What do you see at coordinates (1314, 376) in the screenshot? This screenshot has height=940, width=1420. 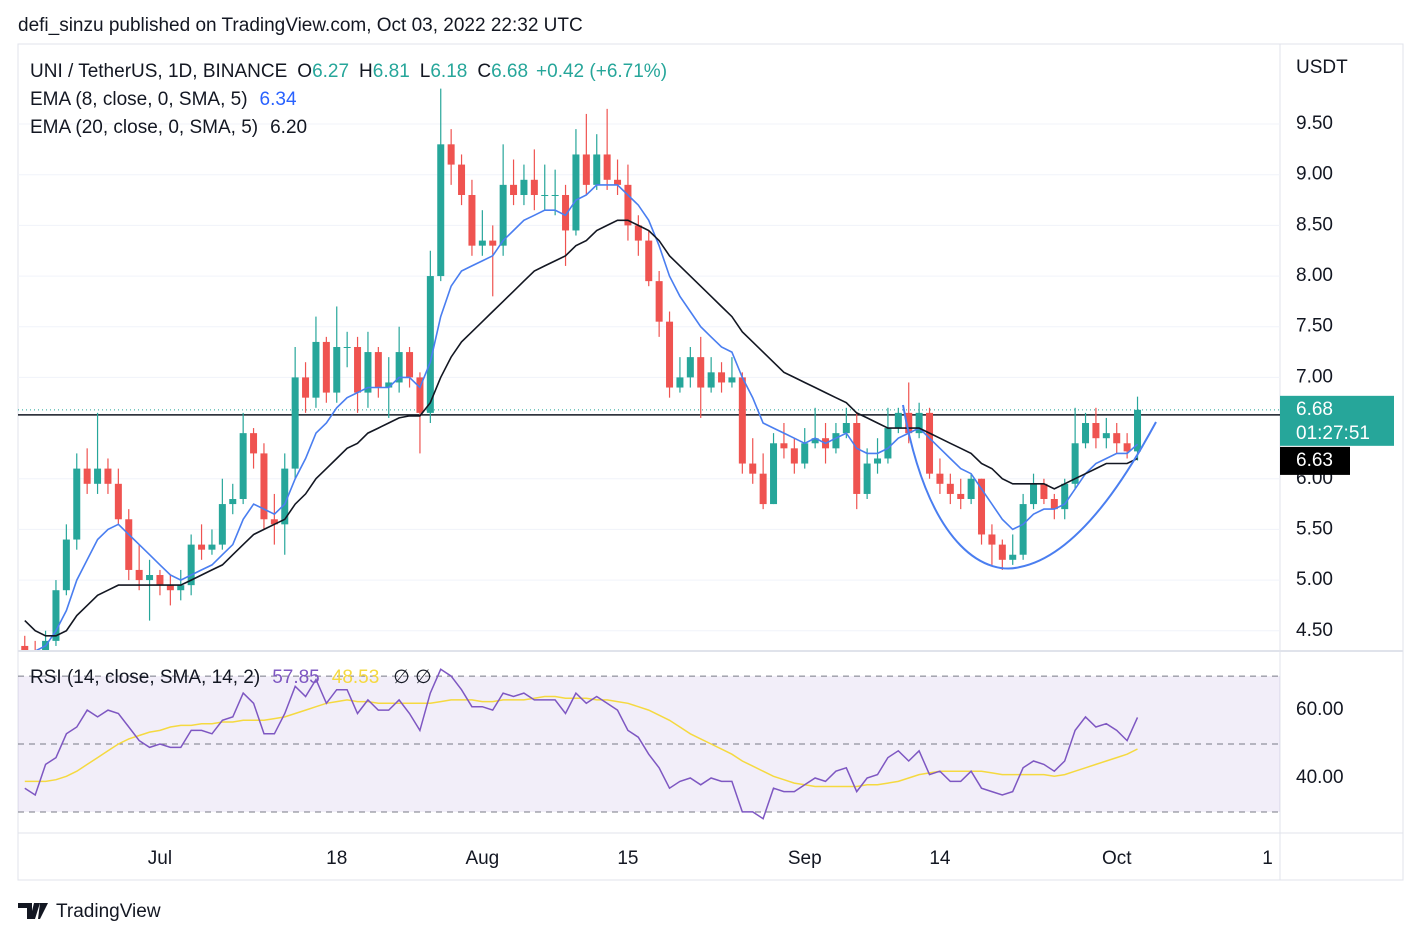 I see `y-tick-label: 7.00` at bounding box center [1314, 376].